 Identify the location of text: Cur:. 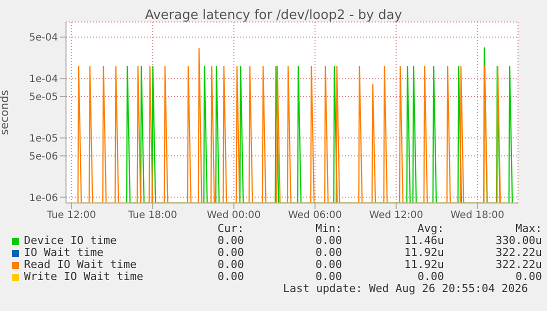
(230, 228).